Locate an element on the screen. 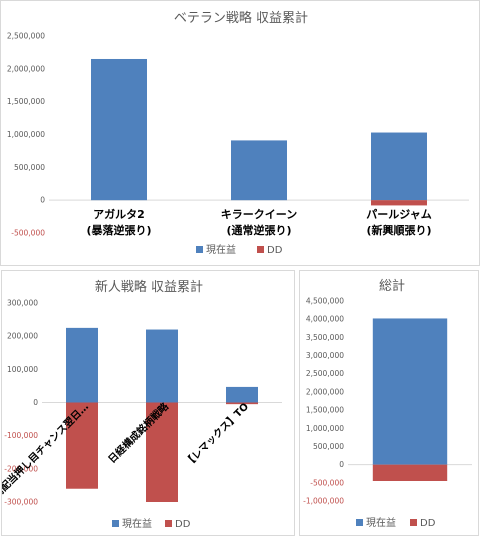 This screenshot has height=537, width=480. y-tick-label: 3,000,000 is located at coordinates (325, 355).